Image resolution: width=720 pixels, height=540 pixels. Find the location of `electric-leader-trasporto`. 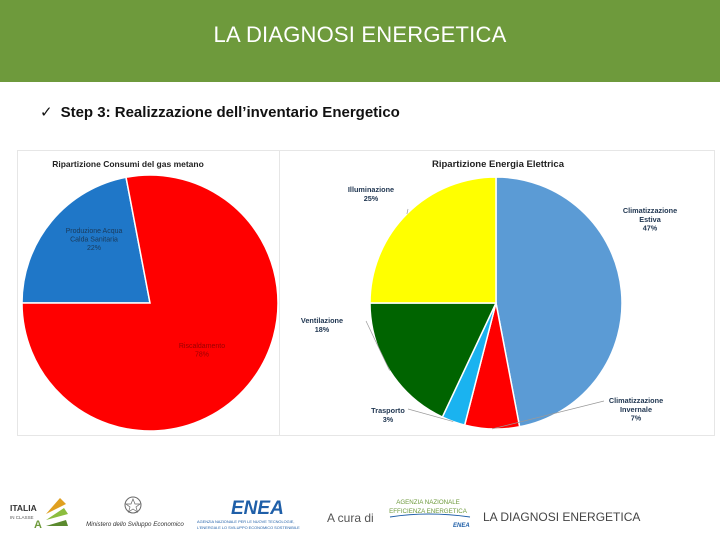

electric-leader-trasporto is located at coordinates (430, 415).